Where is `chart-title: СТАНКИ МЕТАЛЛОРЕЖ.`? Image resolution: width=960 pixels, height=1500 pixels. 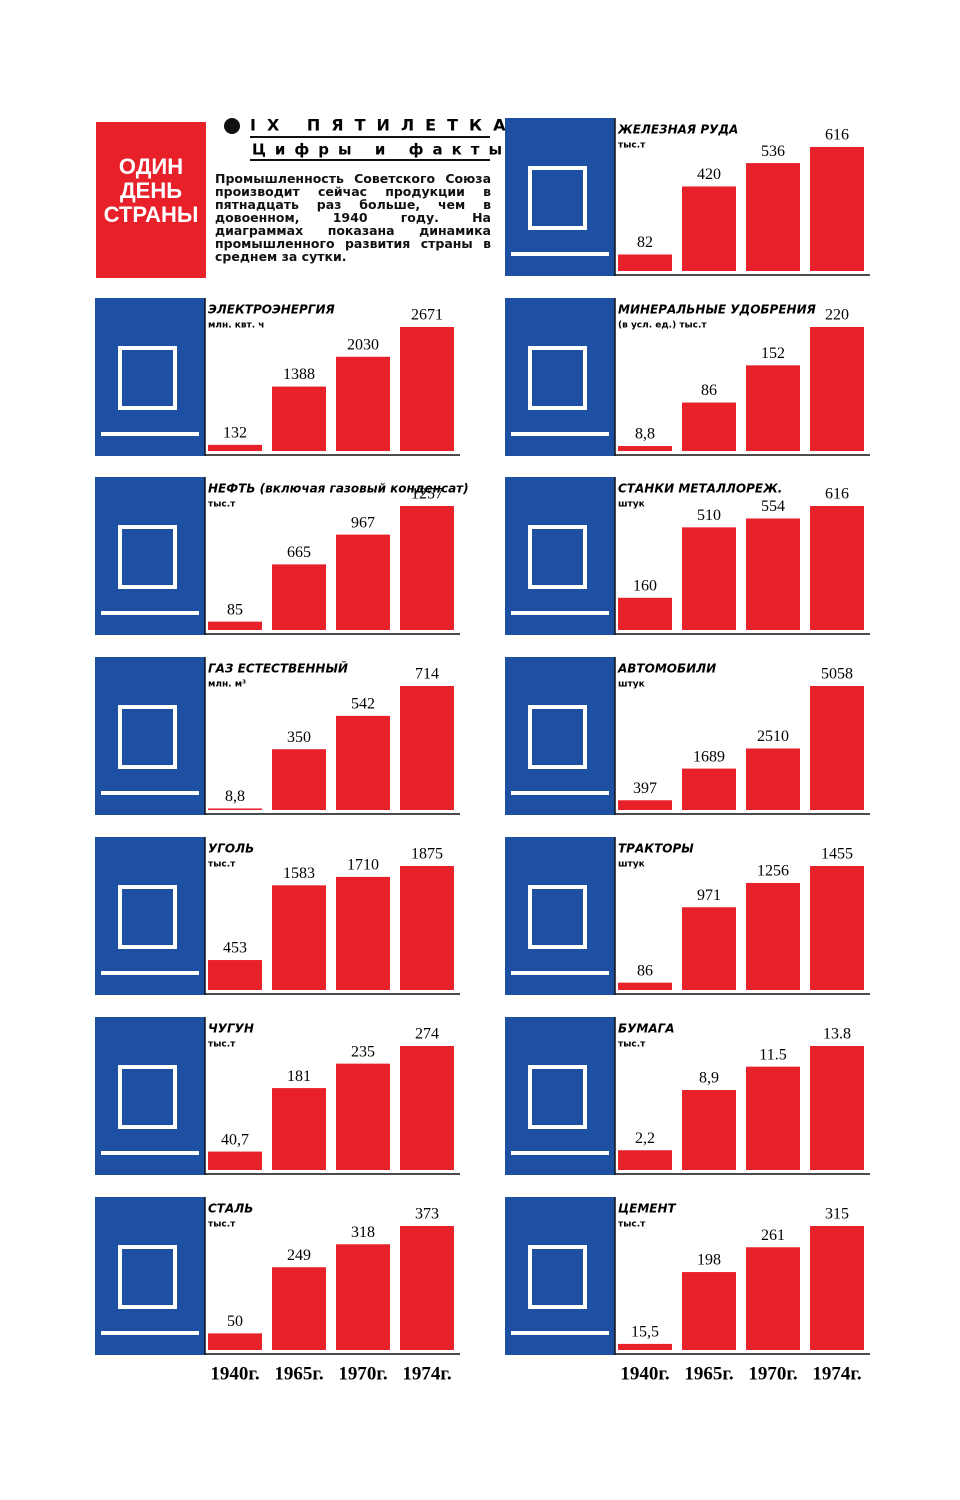
chart-title: СТАНКИ МЕТАЛЛОРЕЖ. is located at coordinates (700, 489).